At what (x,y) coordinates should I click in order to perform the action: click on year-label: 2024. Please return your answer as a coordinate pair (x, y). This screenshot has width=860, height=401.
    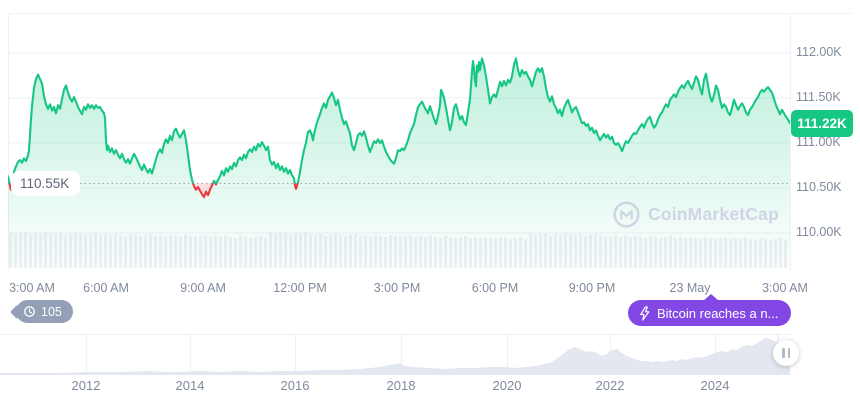
    Looking at the image, I should click on (715, 385).